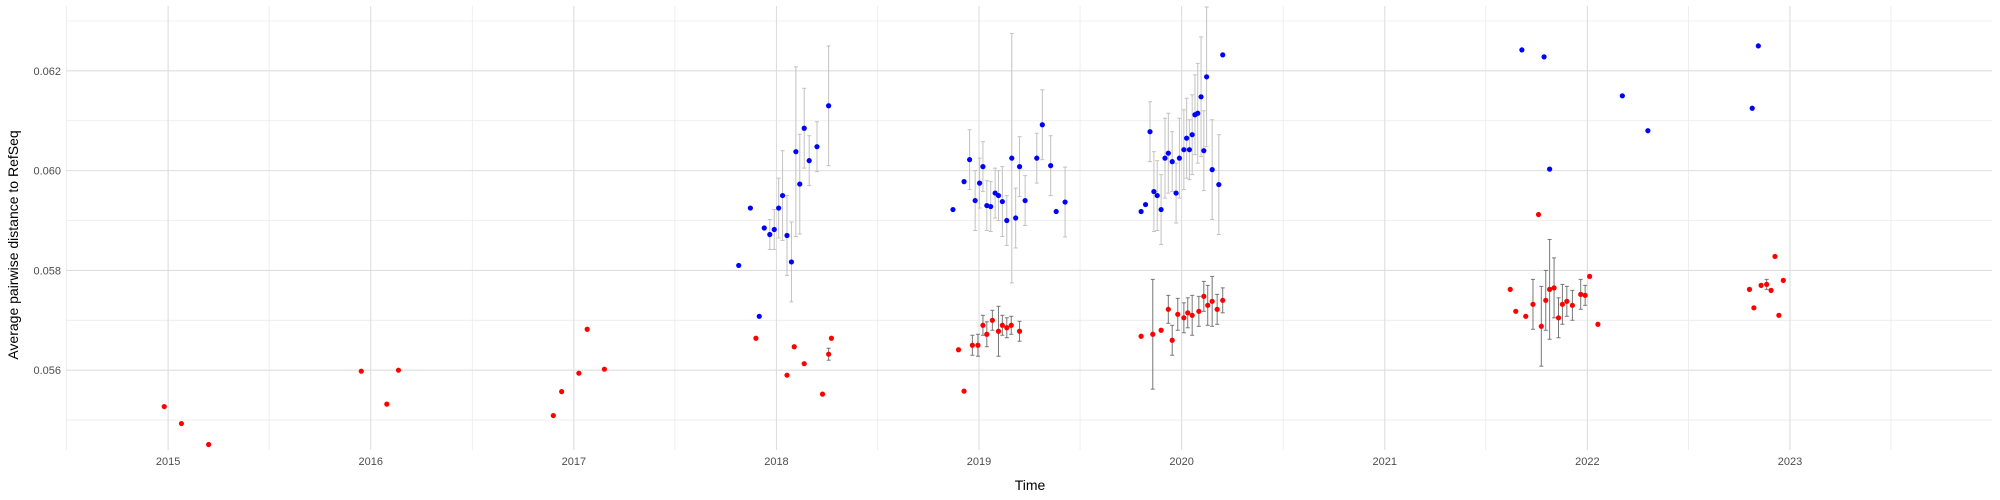 This screenshot has width=2000, height=500. Describe the element at coordinates (370, 462) in the screenshot. I see `x-tick-label: 2016` at that location.